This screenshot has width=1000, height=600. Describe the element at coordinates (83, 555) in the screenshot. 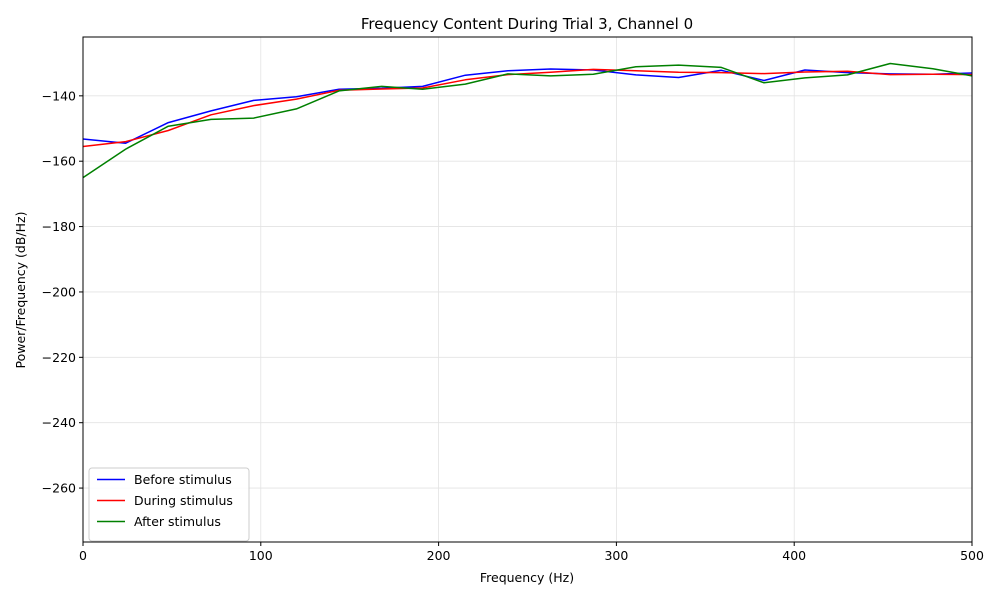

I see `x-tick-label: 0` at that location.